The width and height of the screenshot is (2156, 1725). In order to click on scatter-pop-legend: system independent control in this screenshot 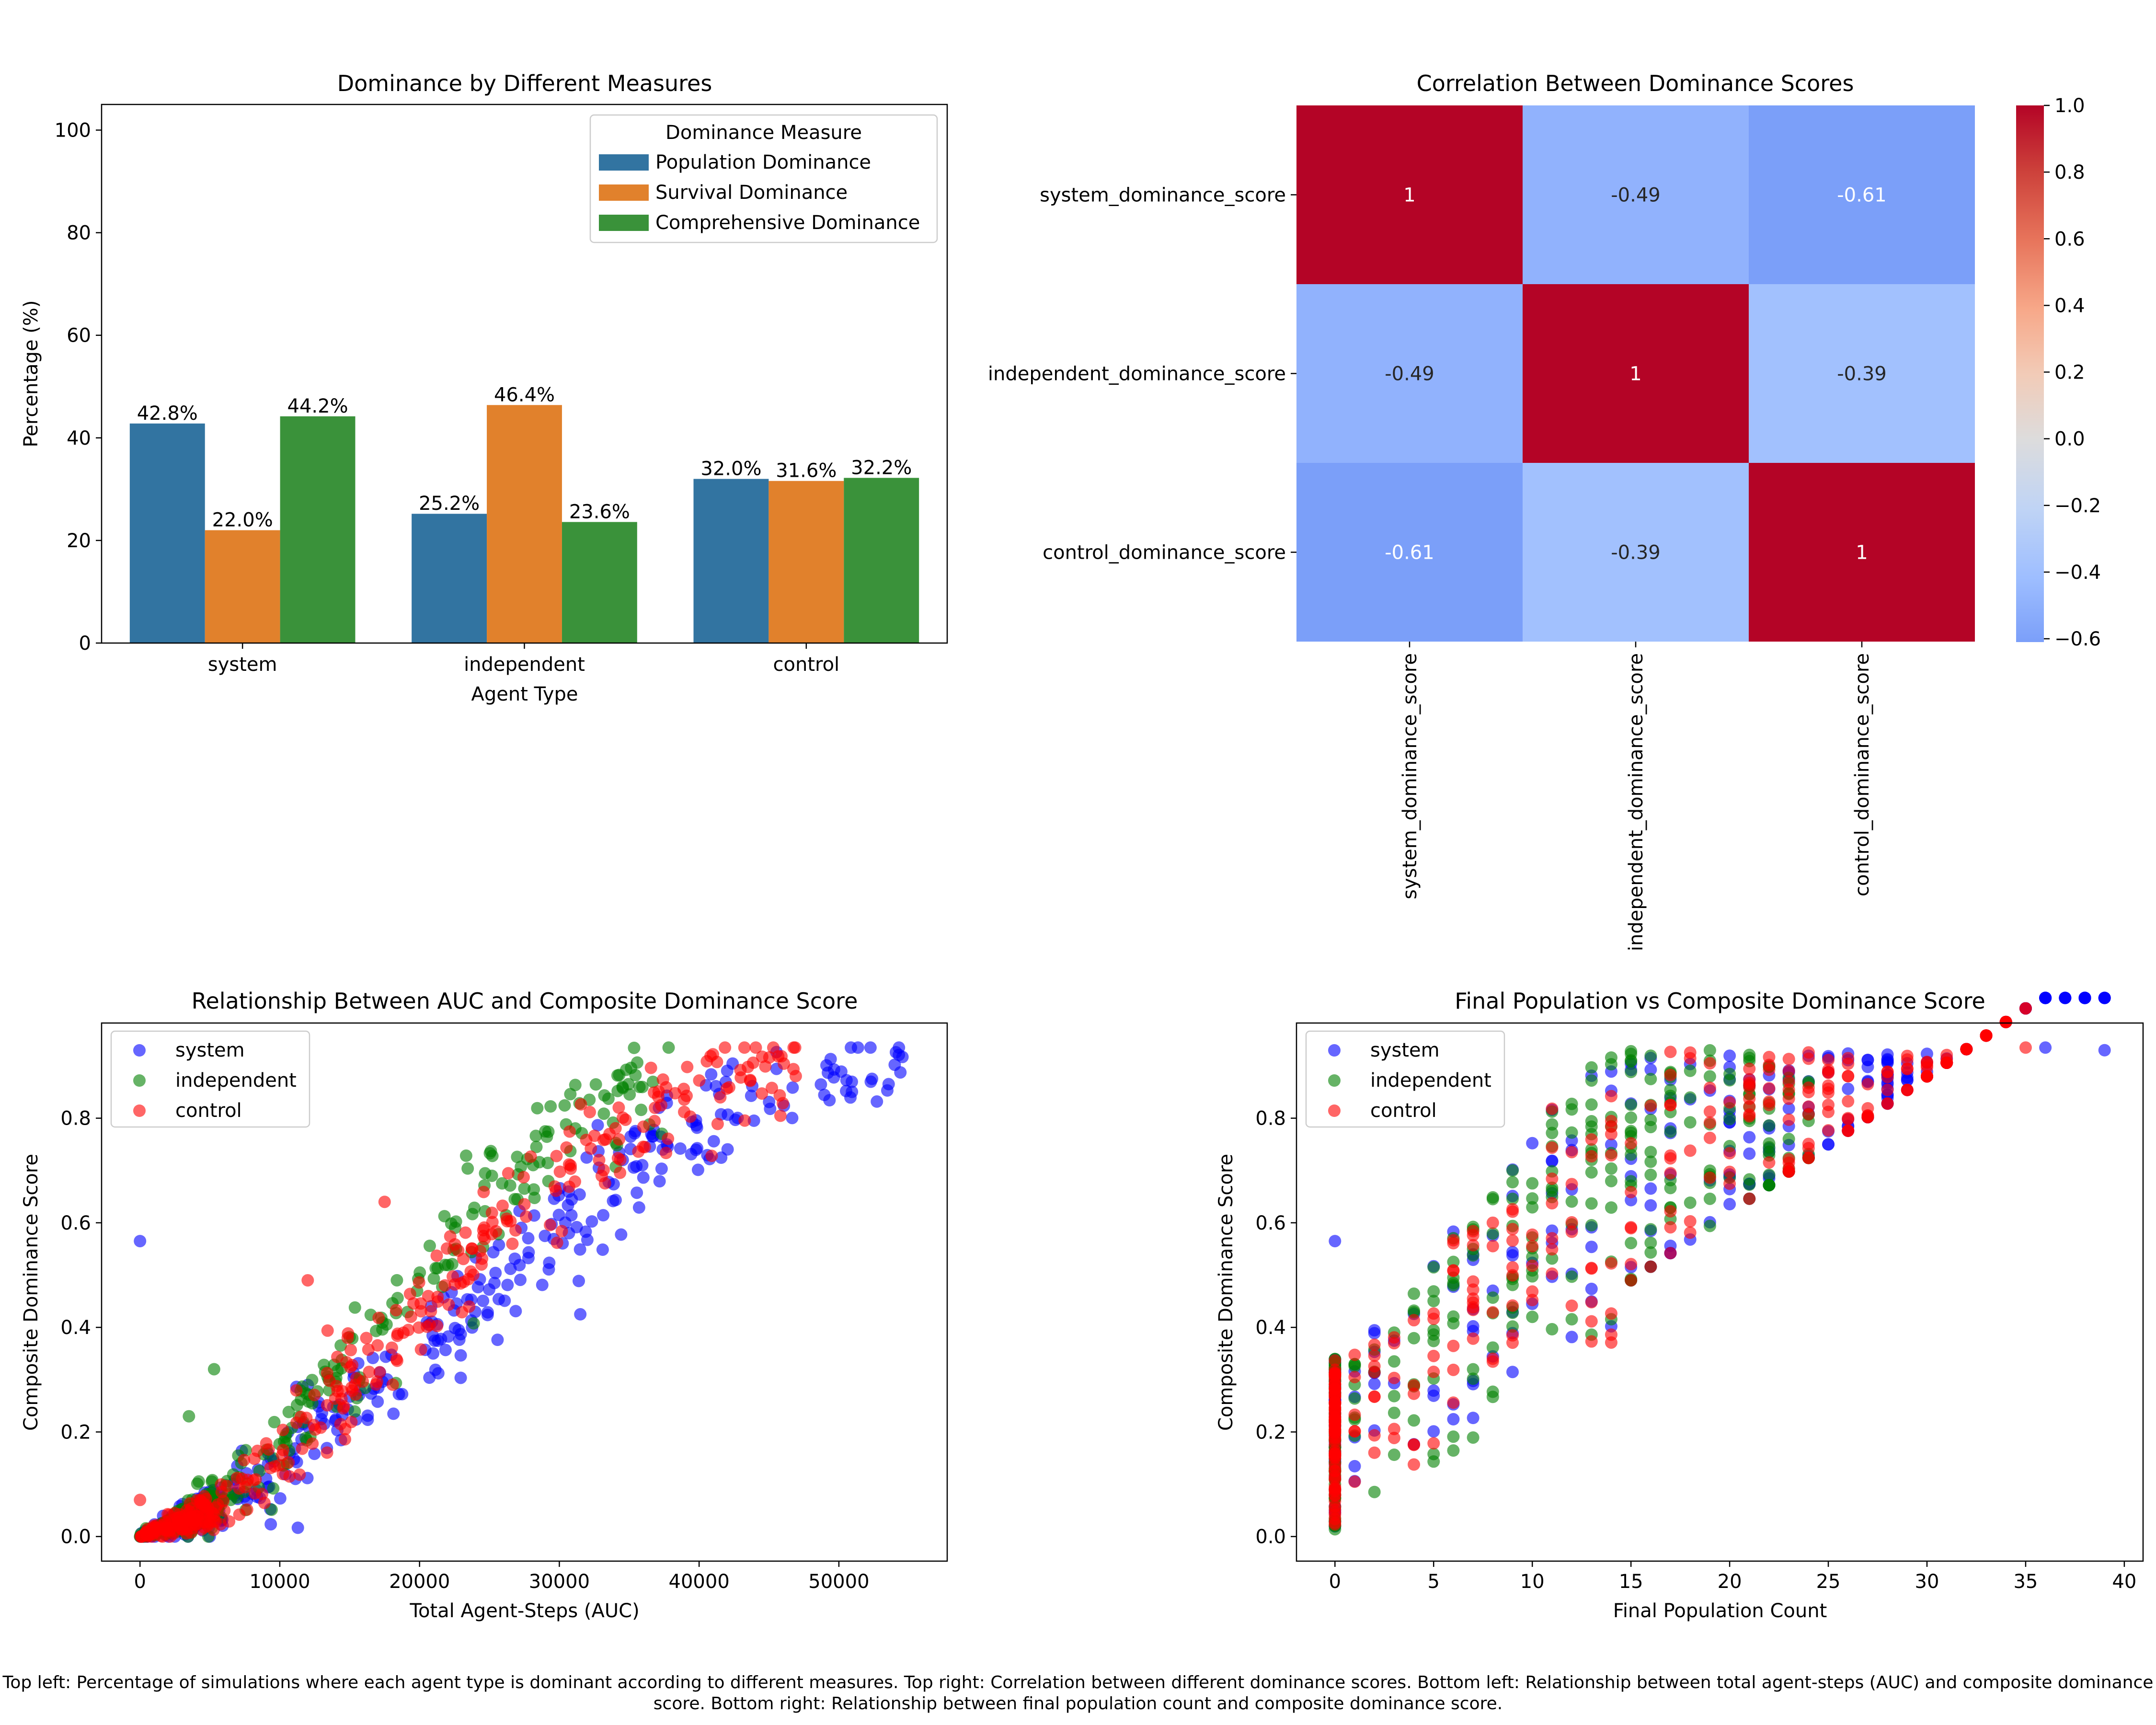, I will do `click(1405, 1079)`.